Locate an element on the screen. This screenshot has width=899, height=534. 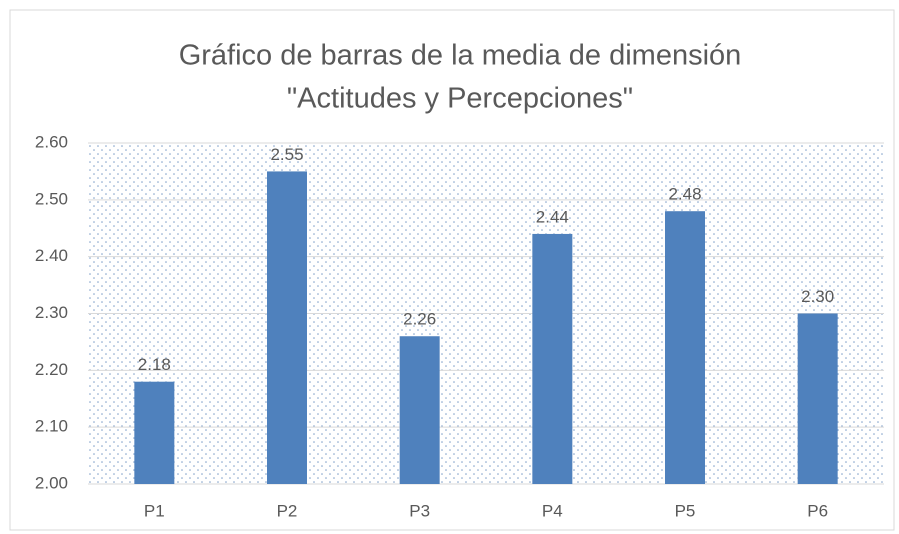
y-tick-label: 2.20 is located at coordinates (51, 369).